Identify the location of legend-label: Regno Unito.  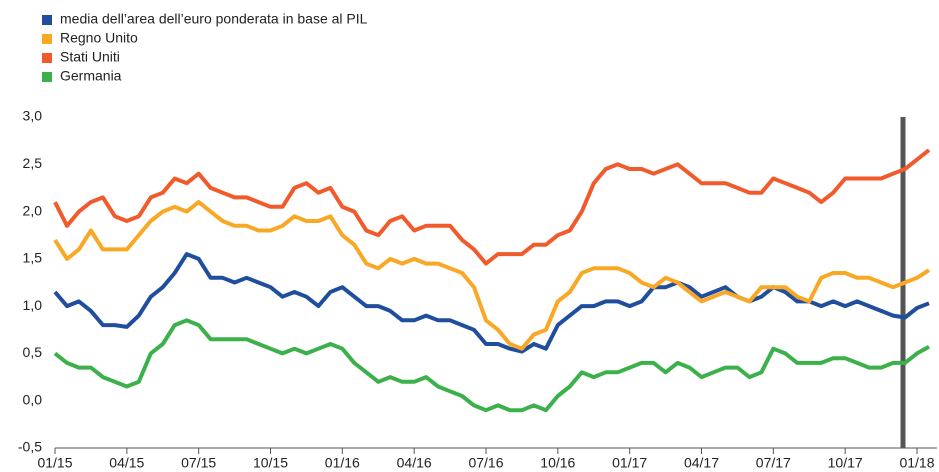
(99, 38).